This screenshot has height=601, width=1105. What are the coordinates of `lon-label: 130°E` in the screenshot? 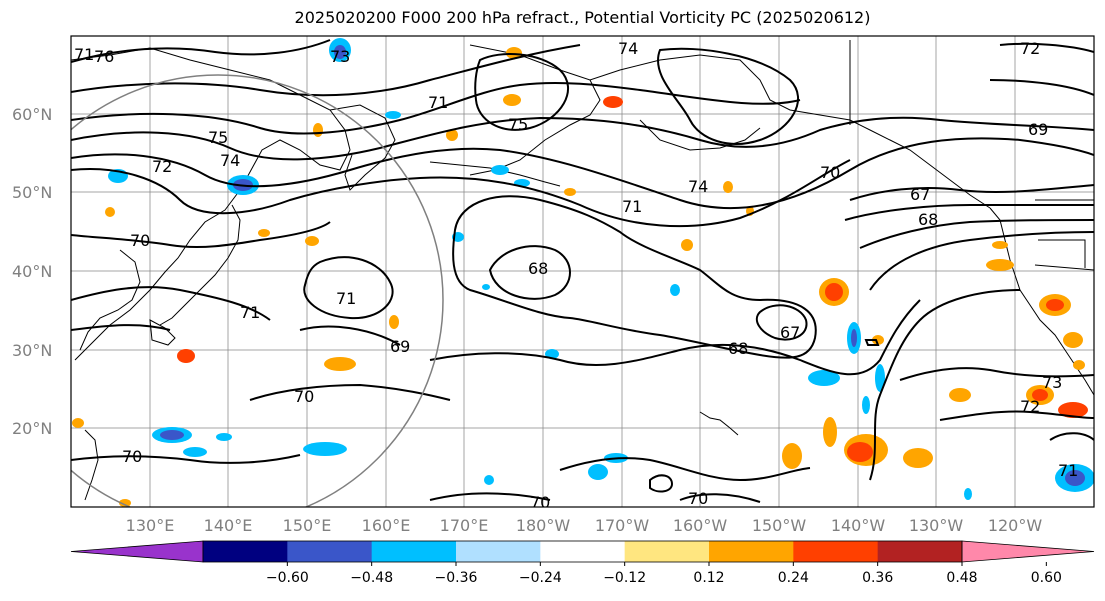 It's located at (150, 525).